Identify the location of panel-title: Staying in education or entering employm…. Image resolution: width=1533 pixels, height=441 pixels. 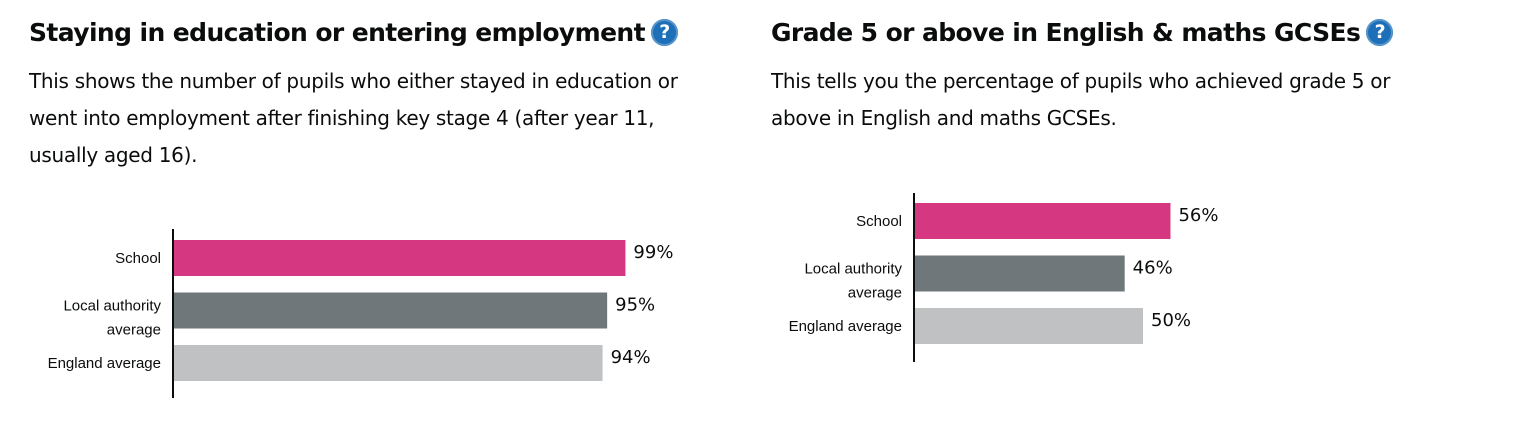
(353, 32).